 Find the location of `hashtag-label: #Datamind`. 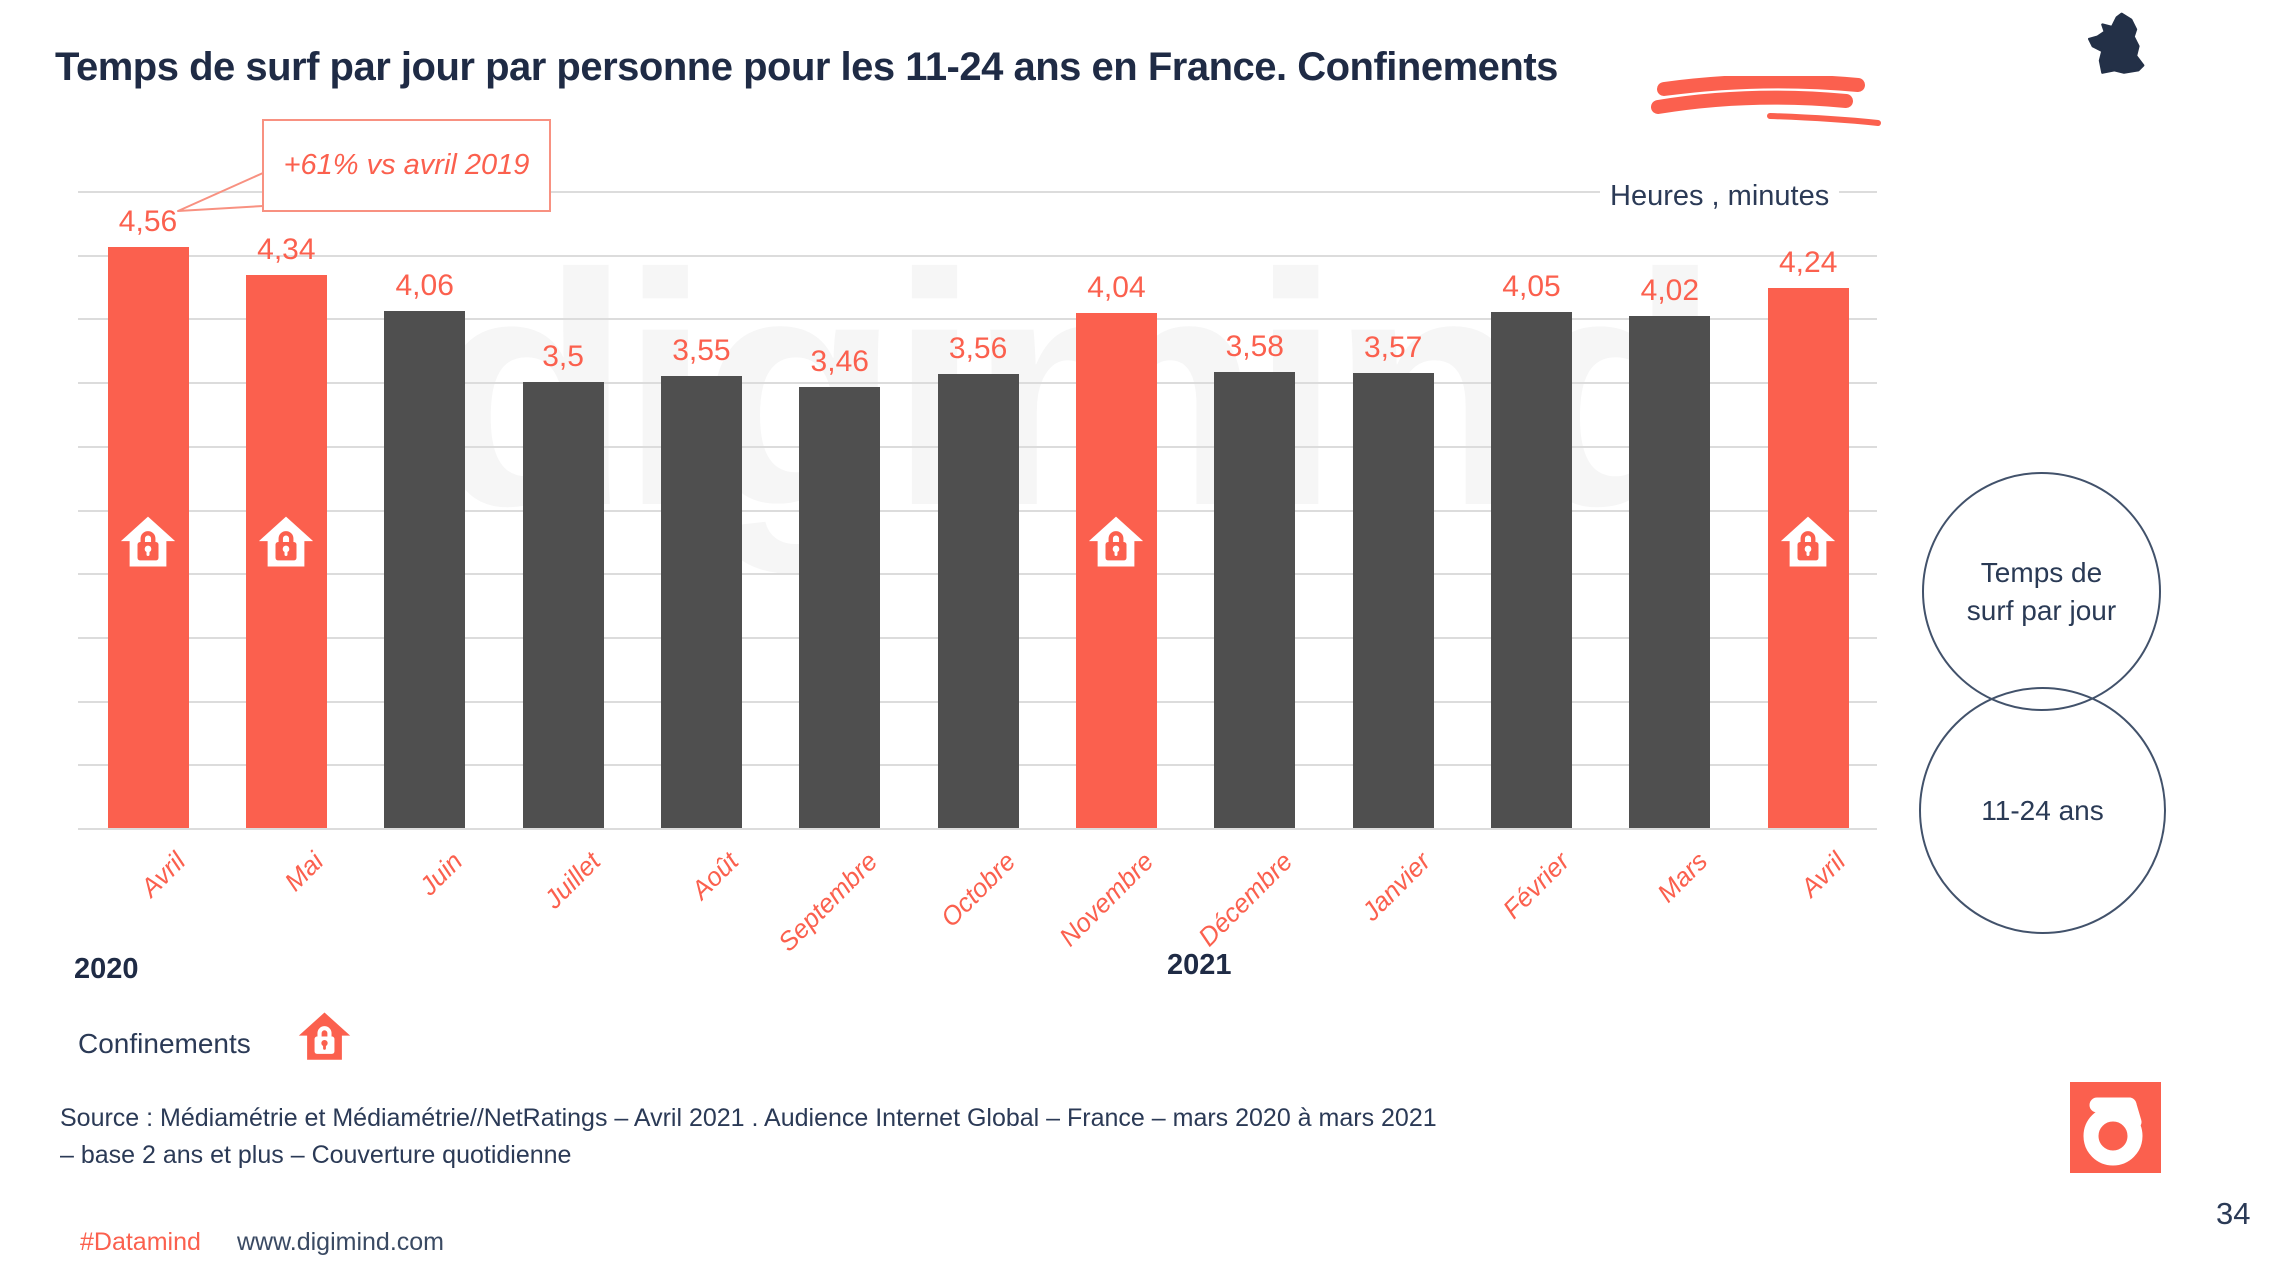

hashtag-label: #Datamind is located at coordinates (140, 1242).